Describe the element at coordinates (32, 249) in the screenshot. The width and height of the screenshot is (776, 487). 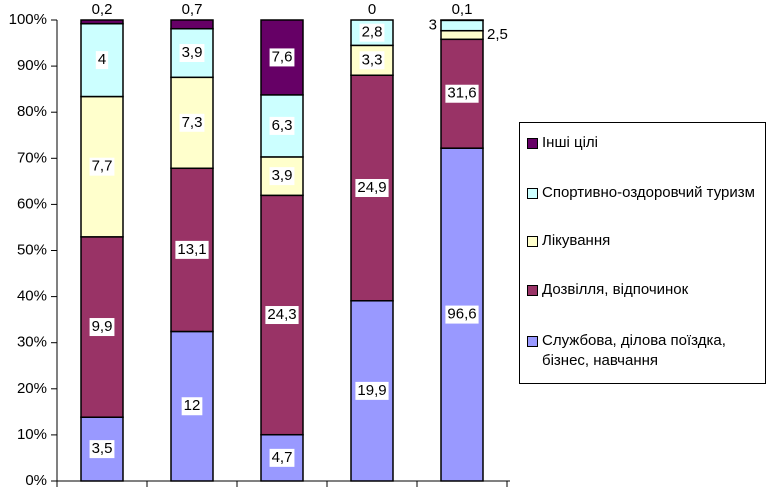
I see `y-tick-label: 50%` at that location.